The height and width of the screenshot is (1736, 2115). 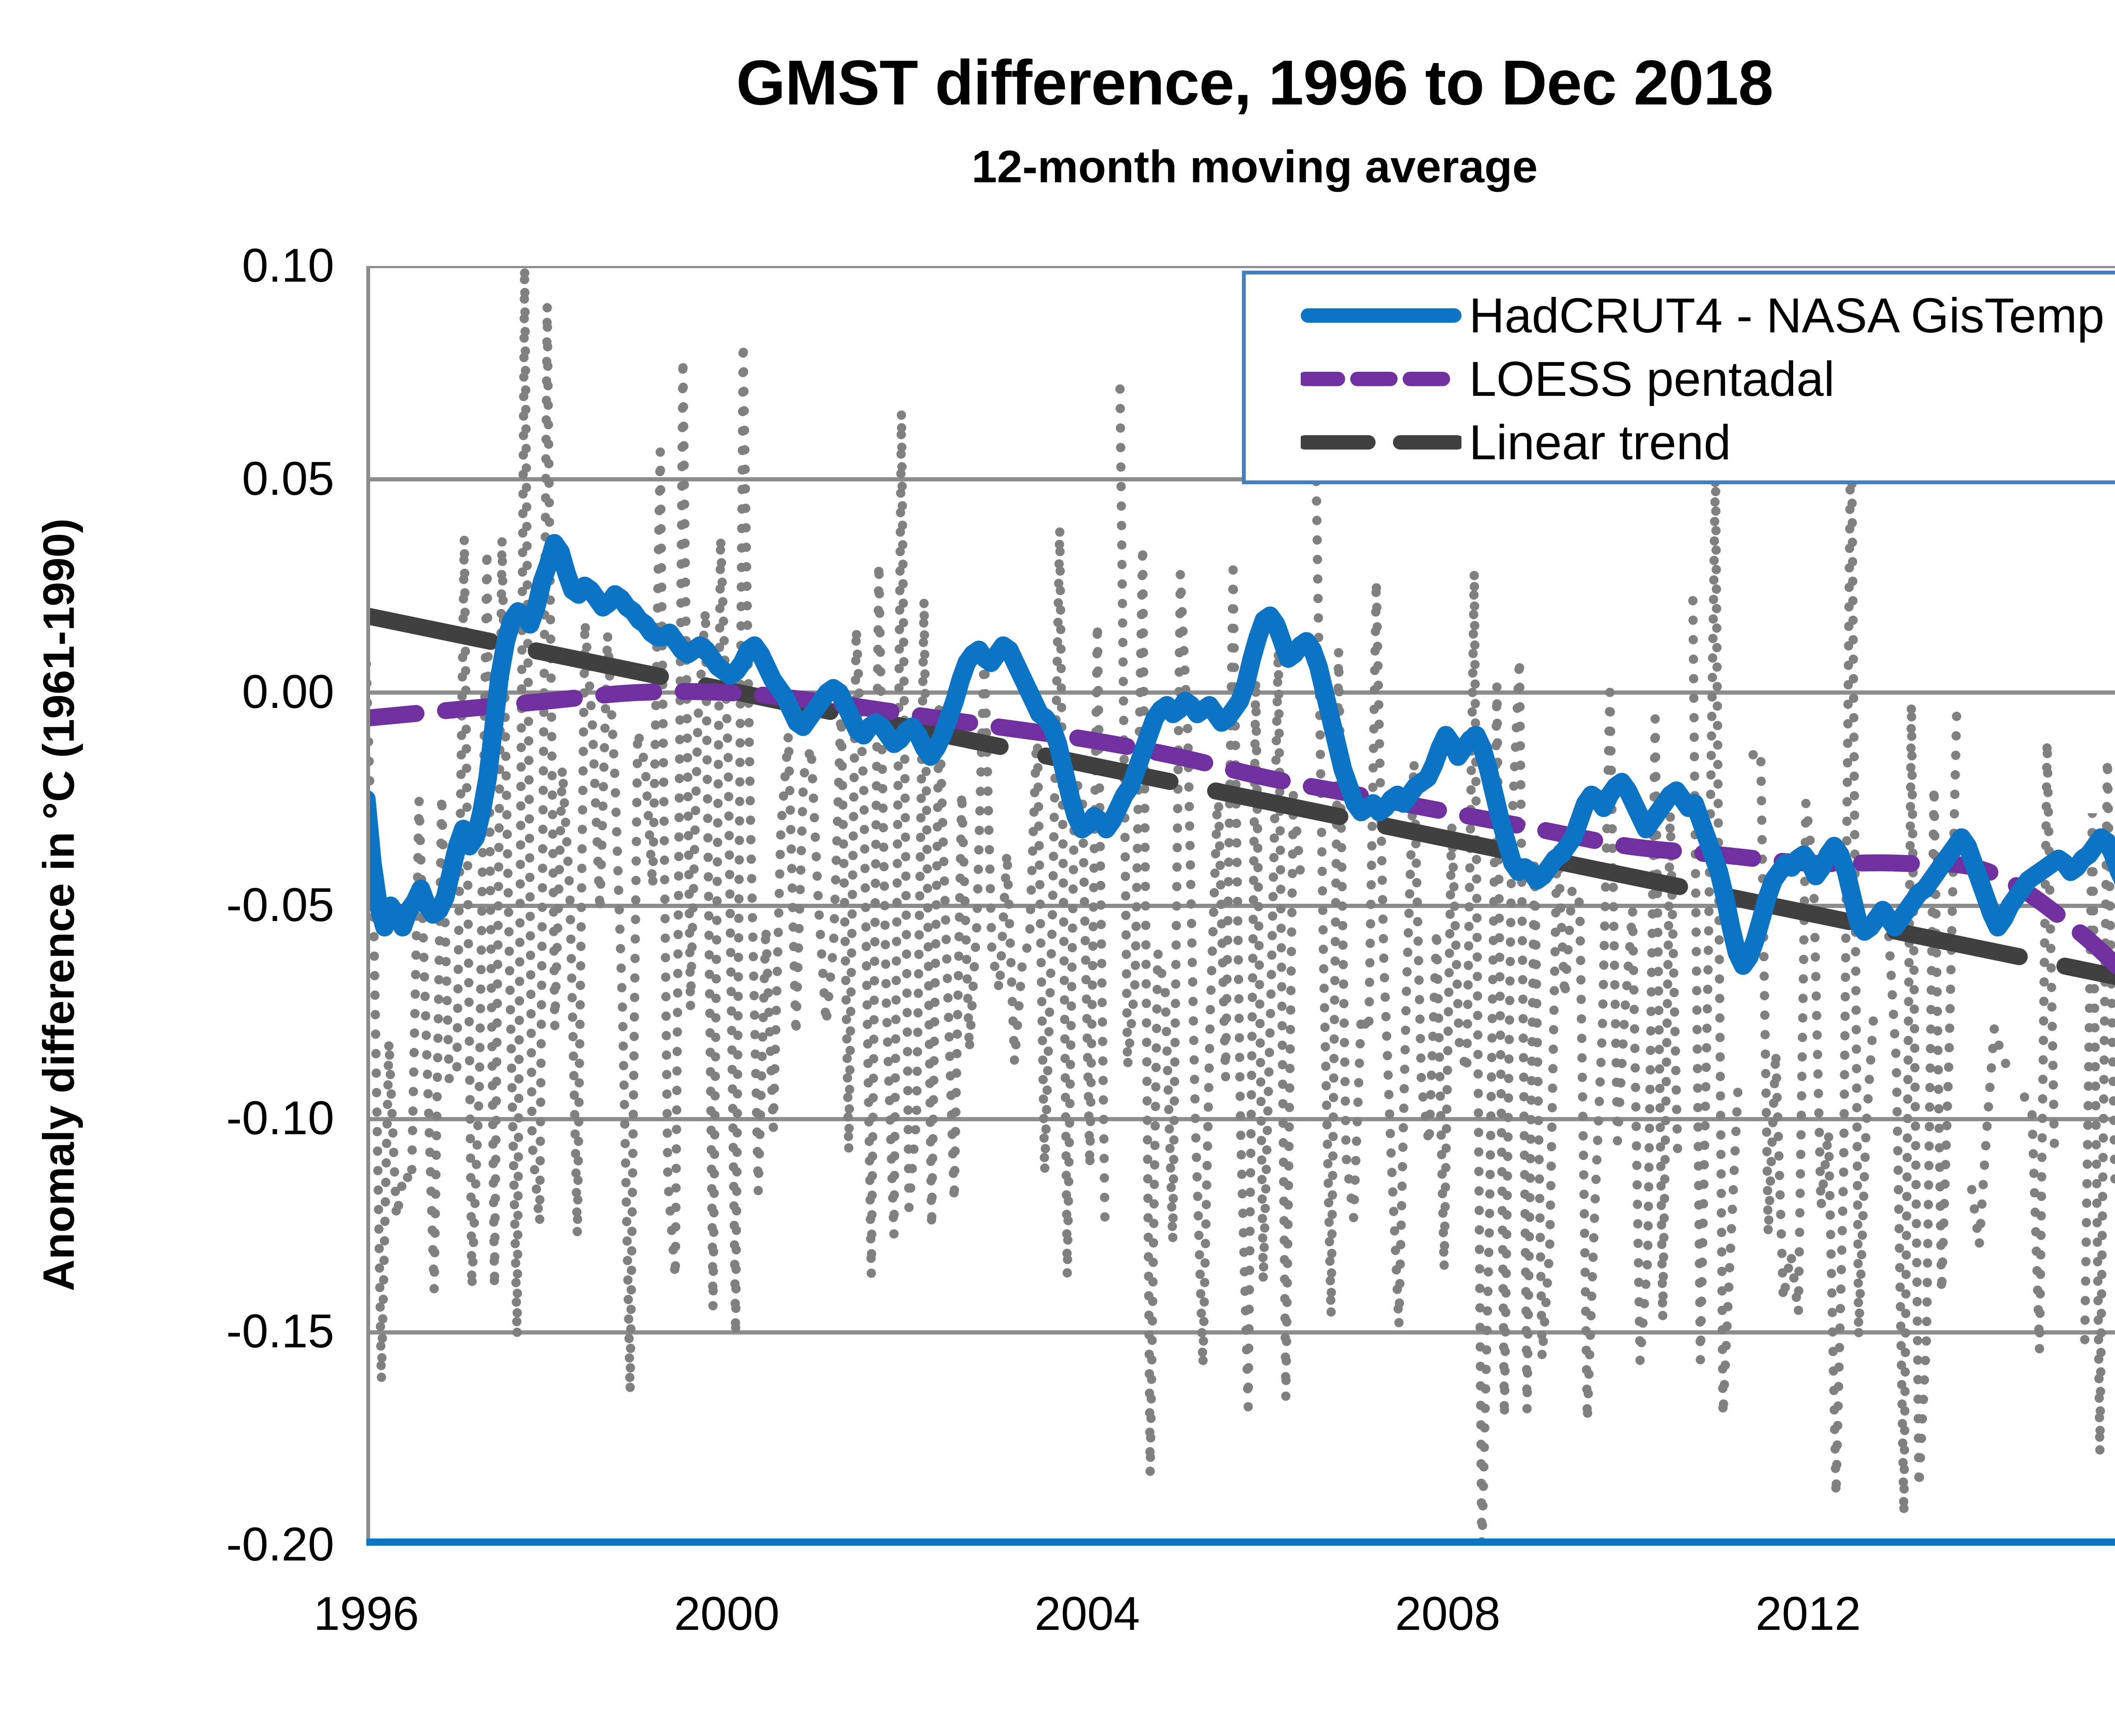 I want to click on series-loess-pentadal, so click(x=1240, y=829).